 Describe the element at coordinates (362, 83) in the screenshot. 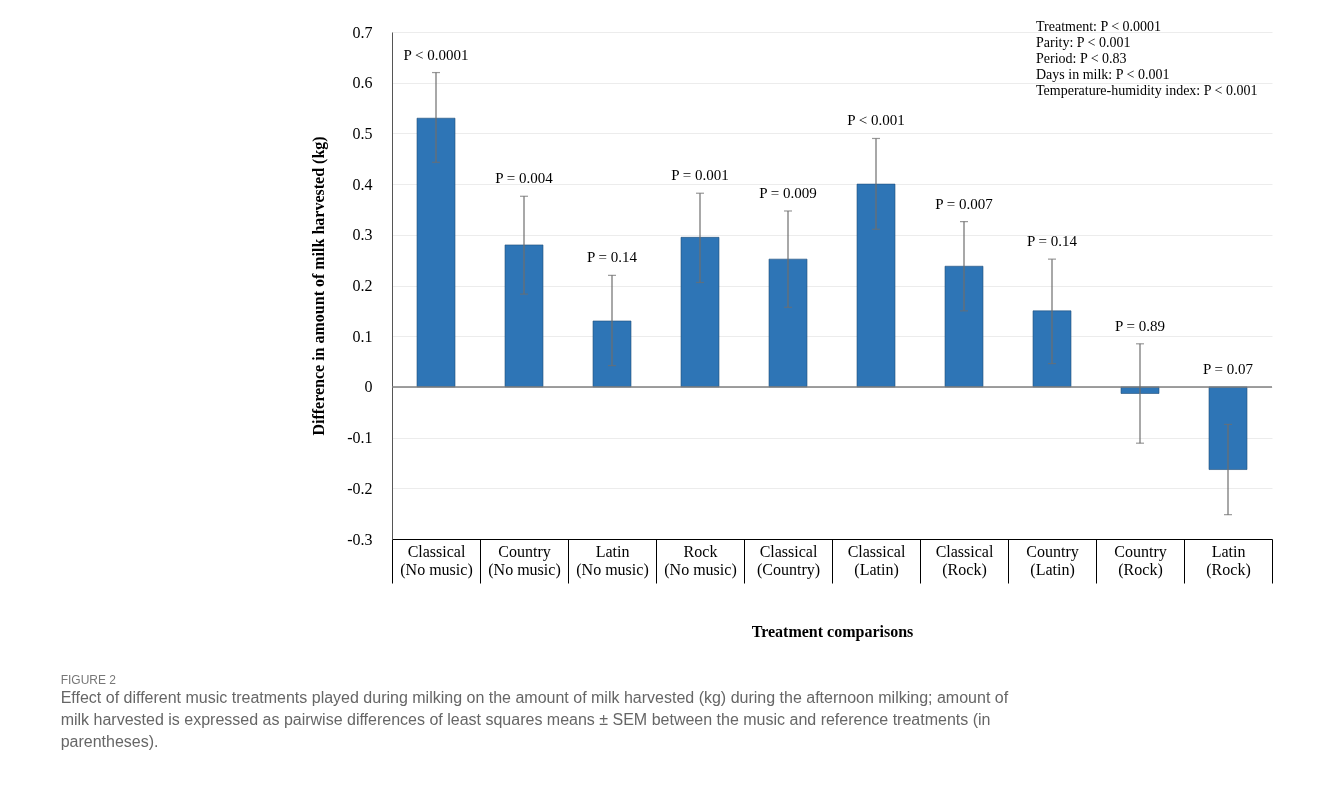

I see `y-tick-label: 0.6` at that location.